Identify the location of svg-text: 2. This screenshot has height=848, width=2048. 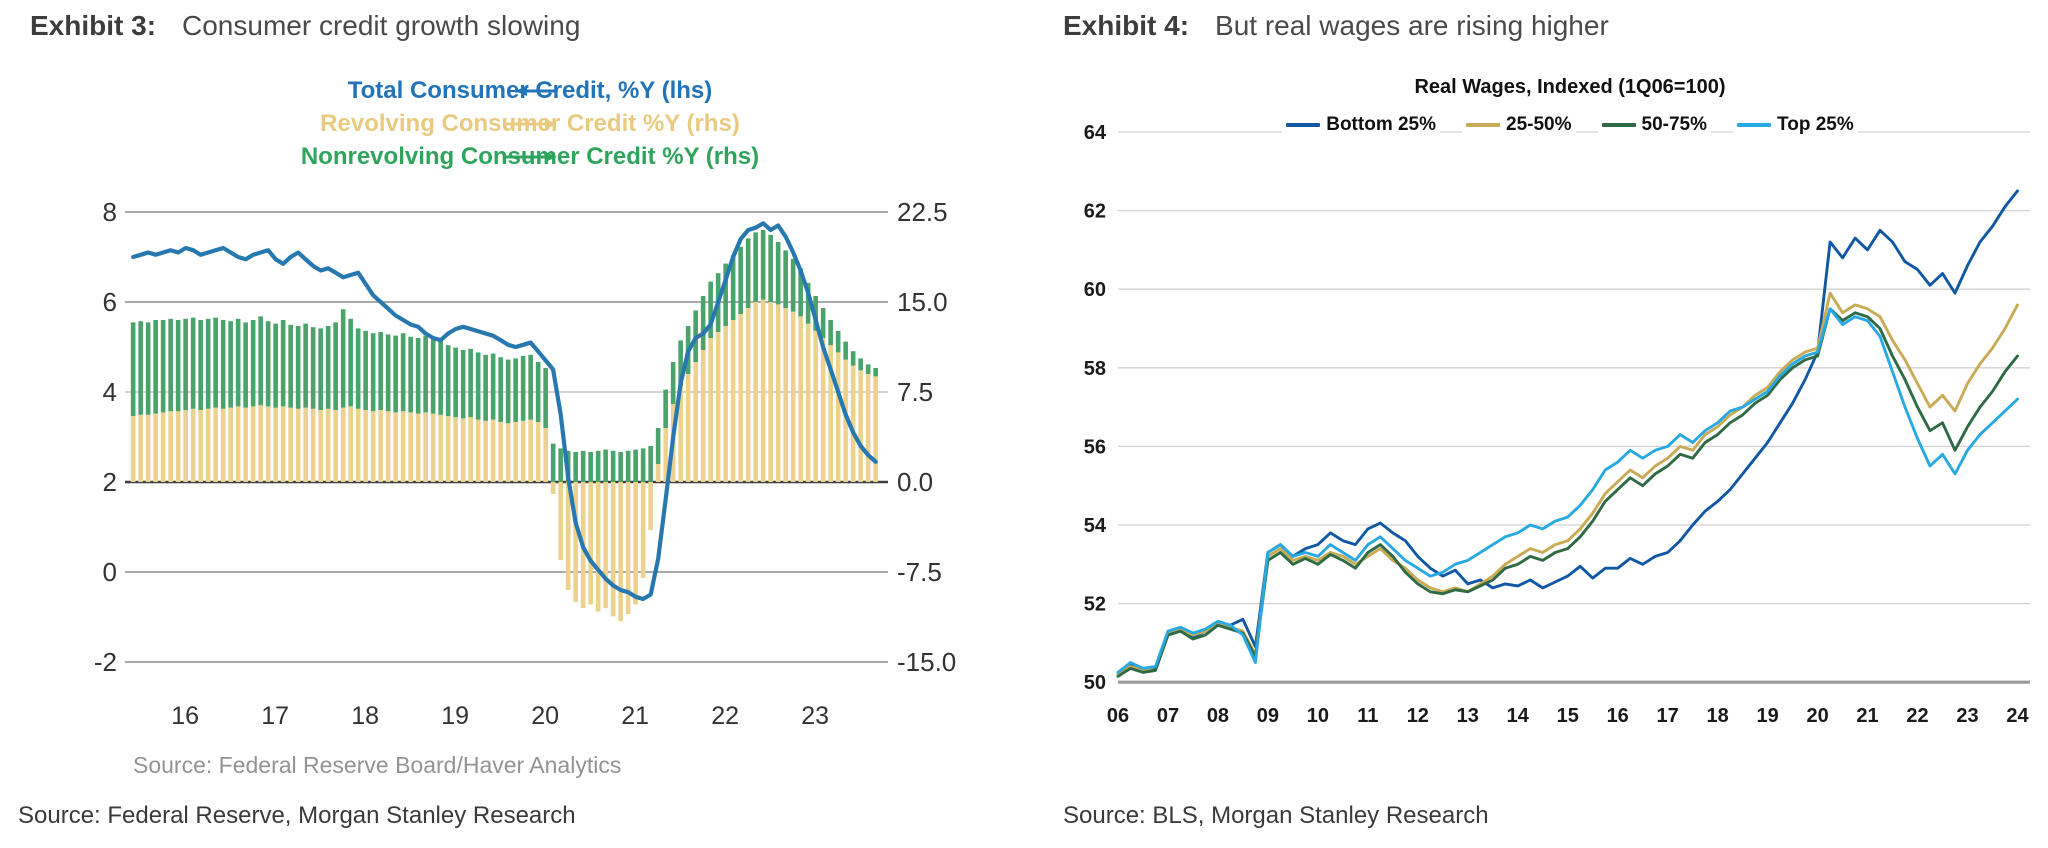
(110, 482).